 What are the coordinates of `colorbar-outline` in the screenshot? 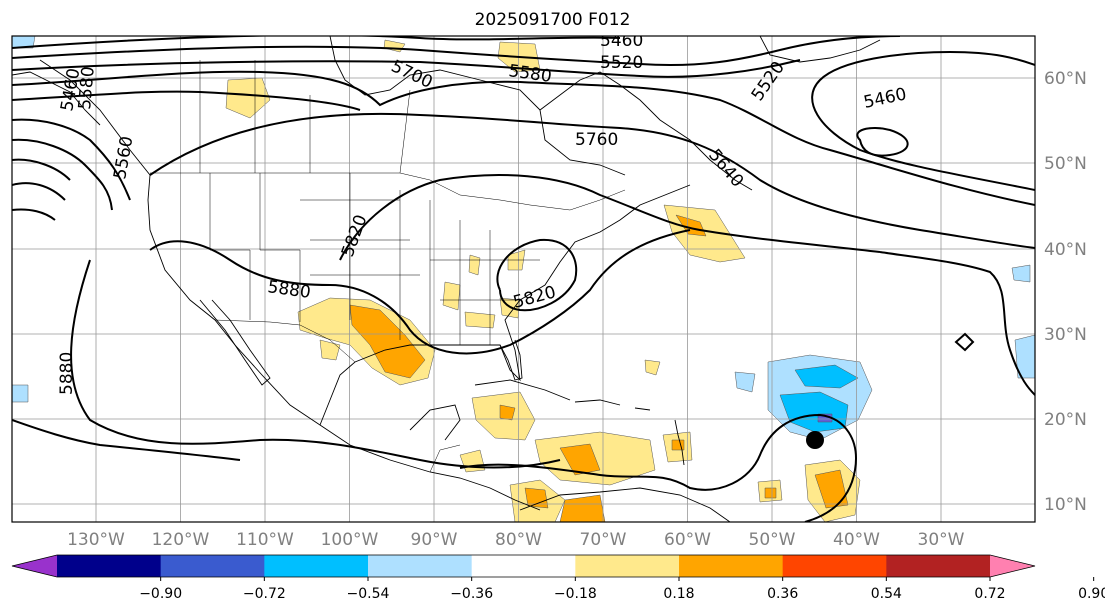 It's located at (523, 566).